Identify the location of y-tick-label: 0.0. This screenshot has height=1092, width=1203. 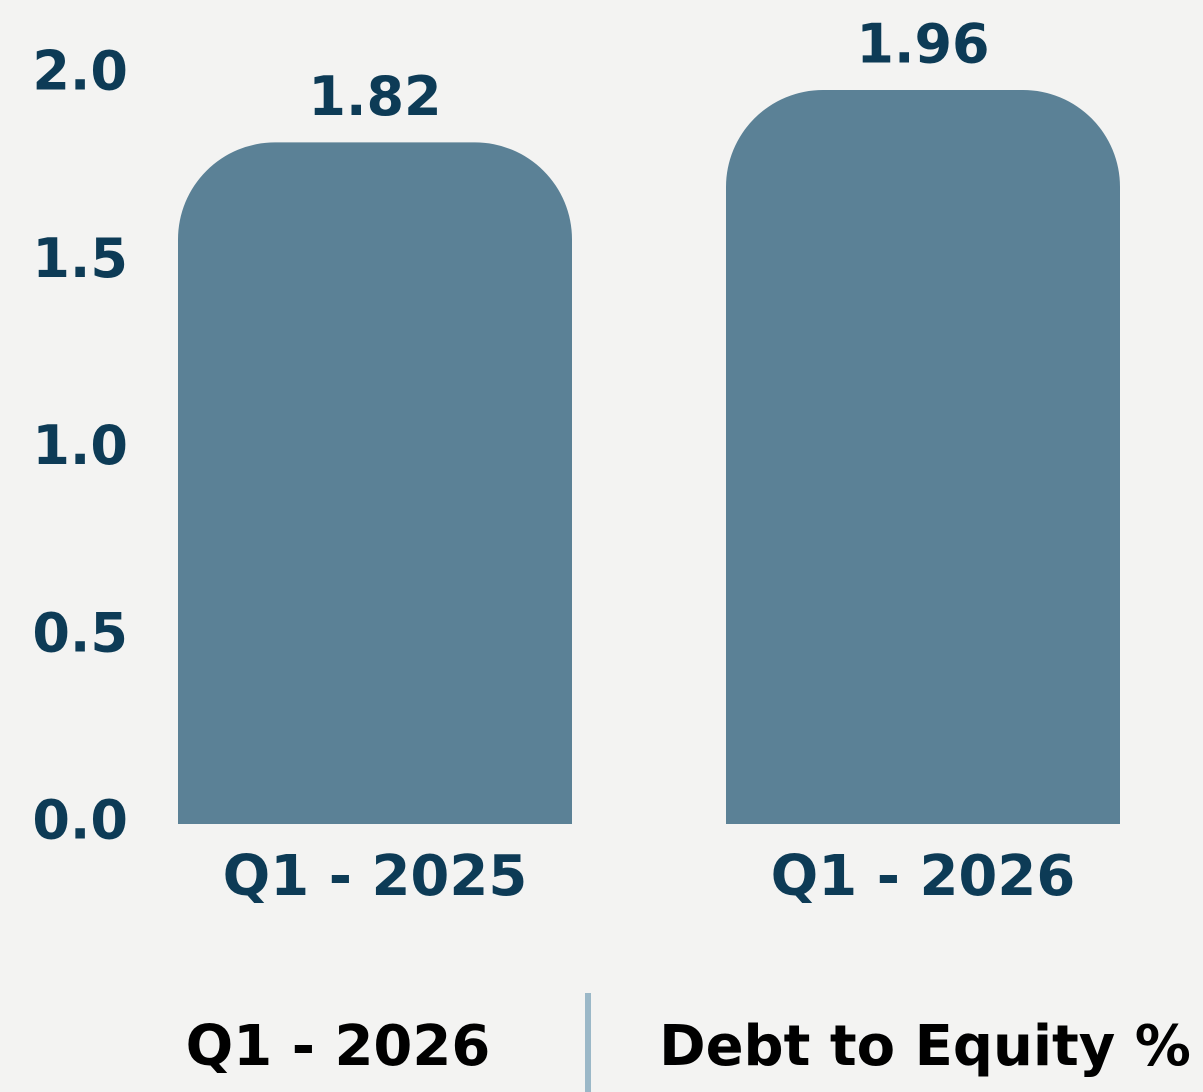
(80, 820).